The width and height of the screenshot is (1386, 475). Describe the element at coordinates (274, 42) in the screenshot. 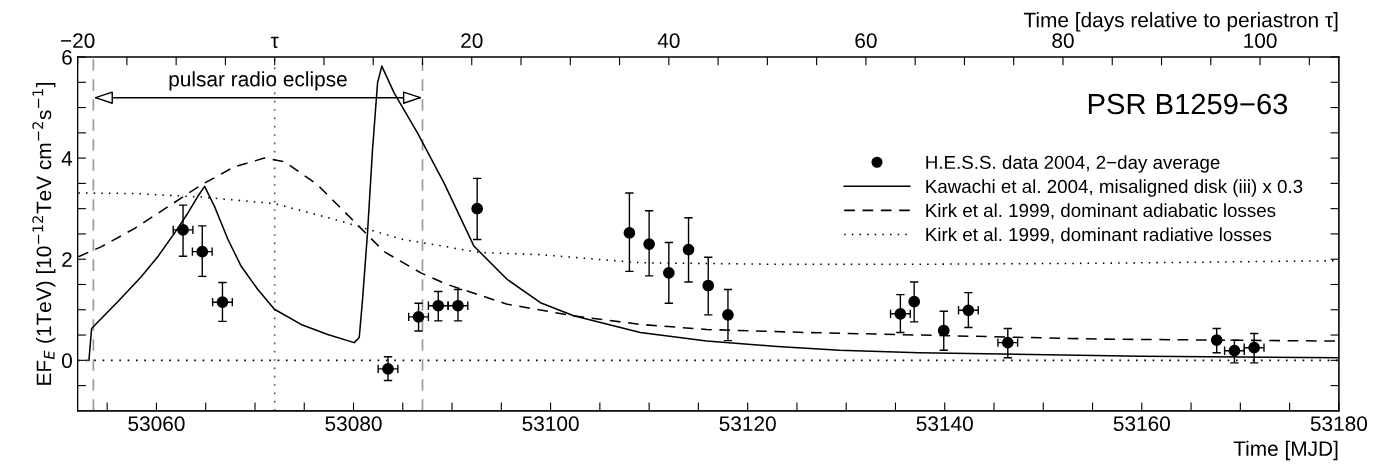

I see `x2-tick-label: τ` at that location.